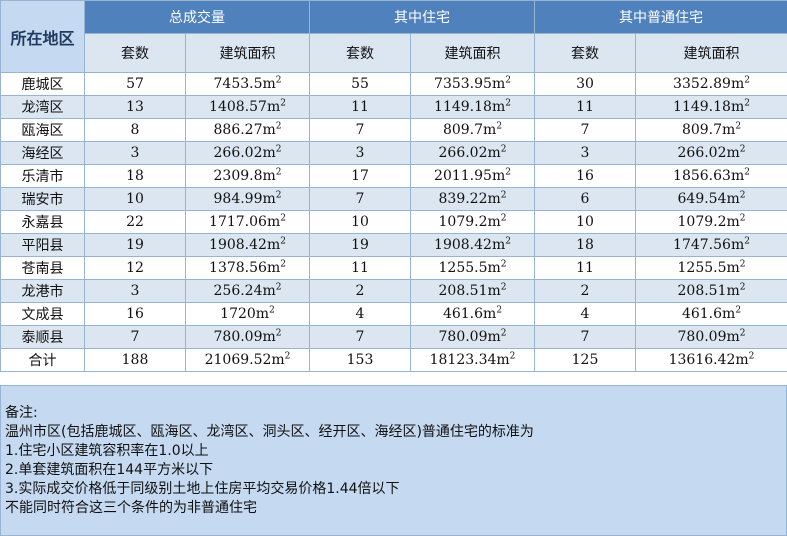 This screenshot has width=787, height=536. Describe the element at coordinates (585, 337) in the screenshot. I see `ordinary-units-cell: 7` at that location.